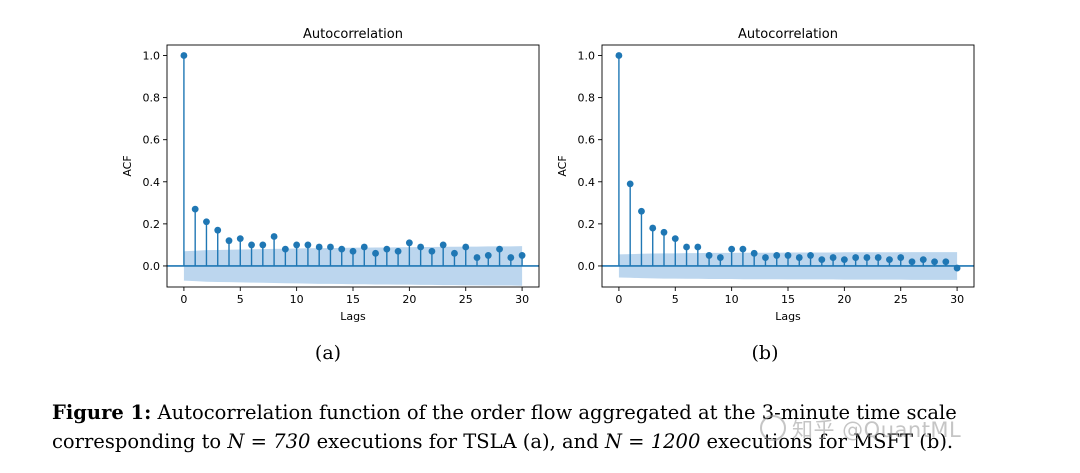 The width and height of the screenshot is (1080, 473). I want to click on chart-a-y-axis-label: ACF, so click(127, 165).